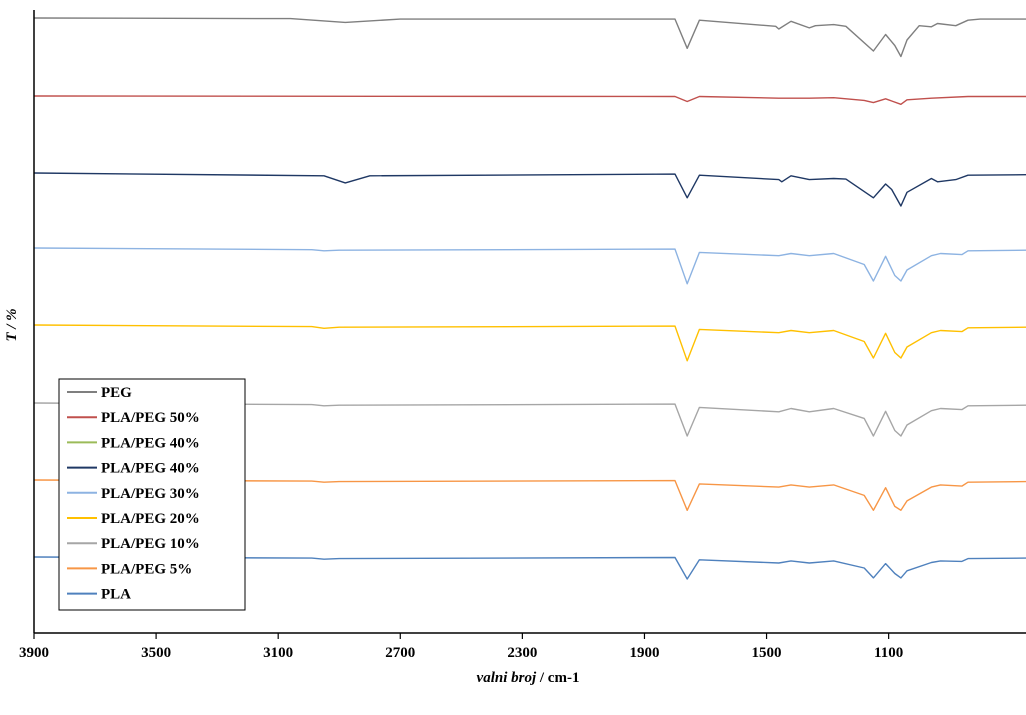 The width and height of the screenshot is (1026, 715). What do you see at coordinates (529, 266) in the screenshot?
I see `series-line-pla-peg-30--4` at bounding box center [529, 266].